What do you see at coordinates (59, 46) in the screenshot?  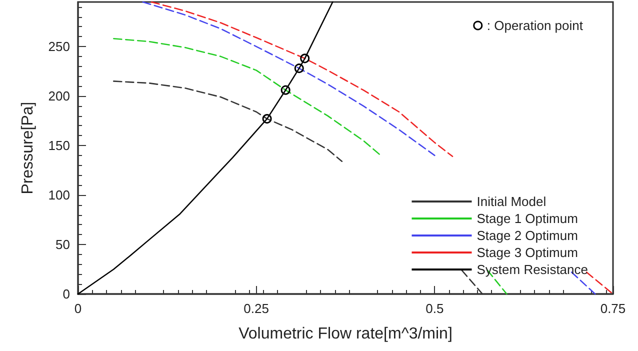 I see `y-tick-label: 250` at bounding box center [59, 46].